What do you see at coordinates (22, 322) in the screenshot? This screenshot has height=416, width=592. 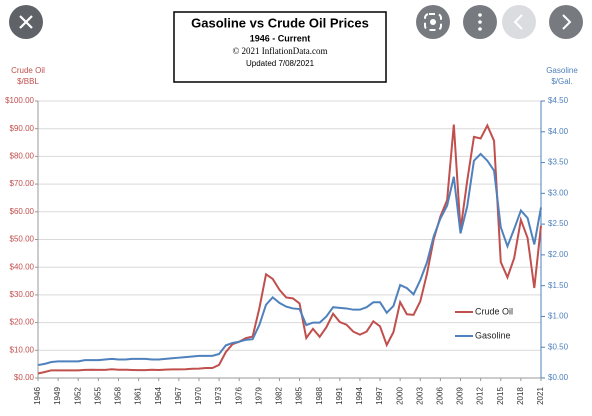 I see `y-tick-label: $20.00` at bounding box center [22, 322].